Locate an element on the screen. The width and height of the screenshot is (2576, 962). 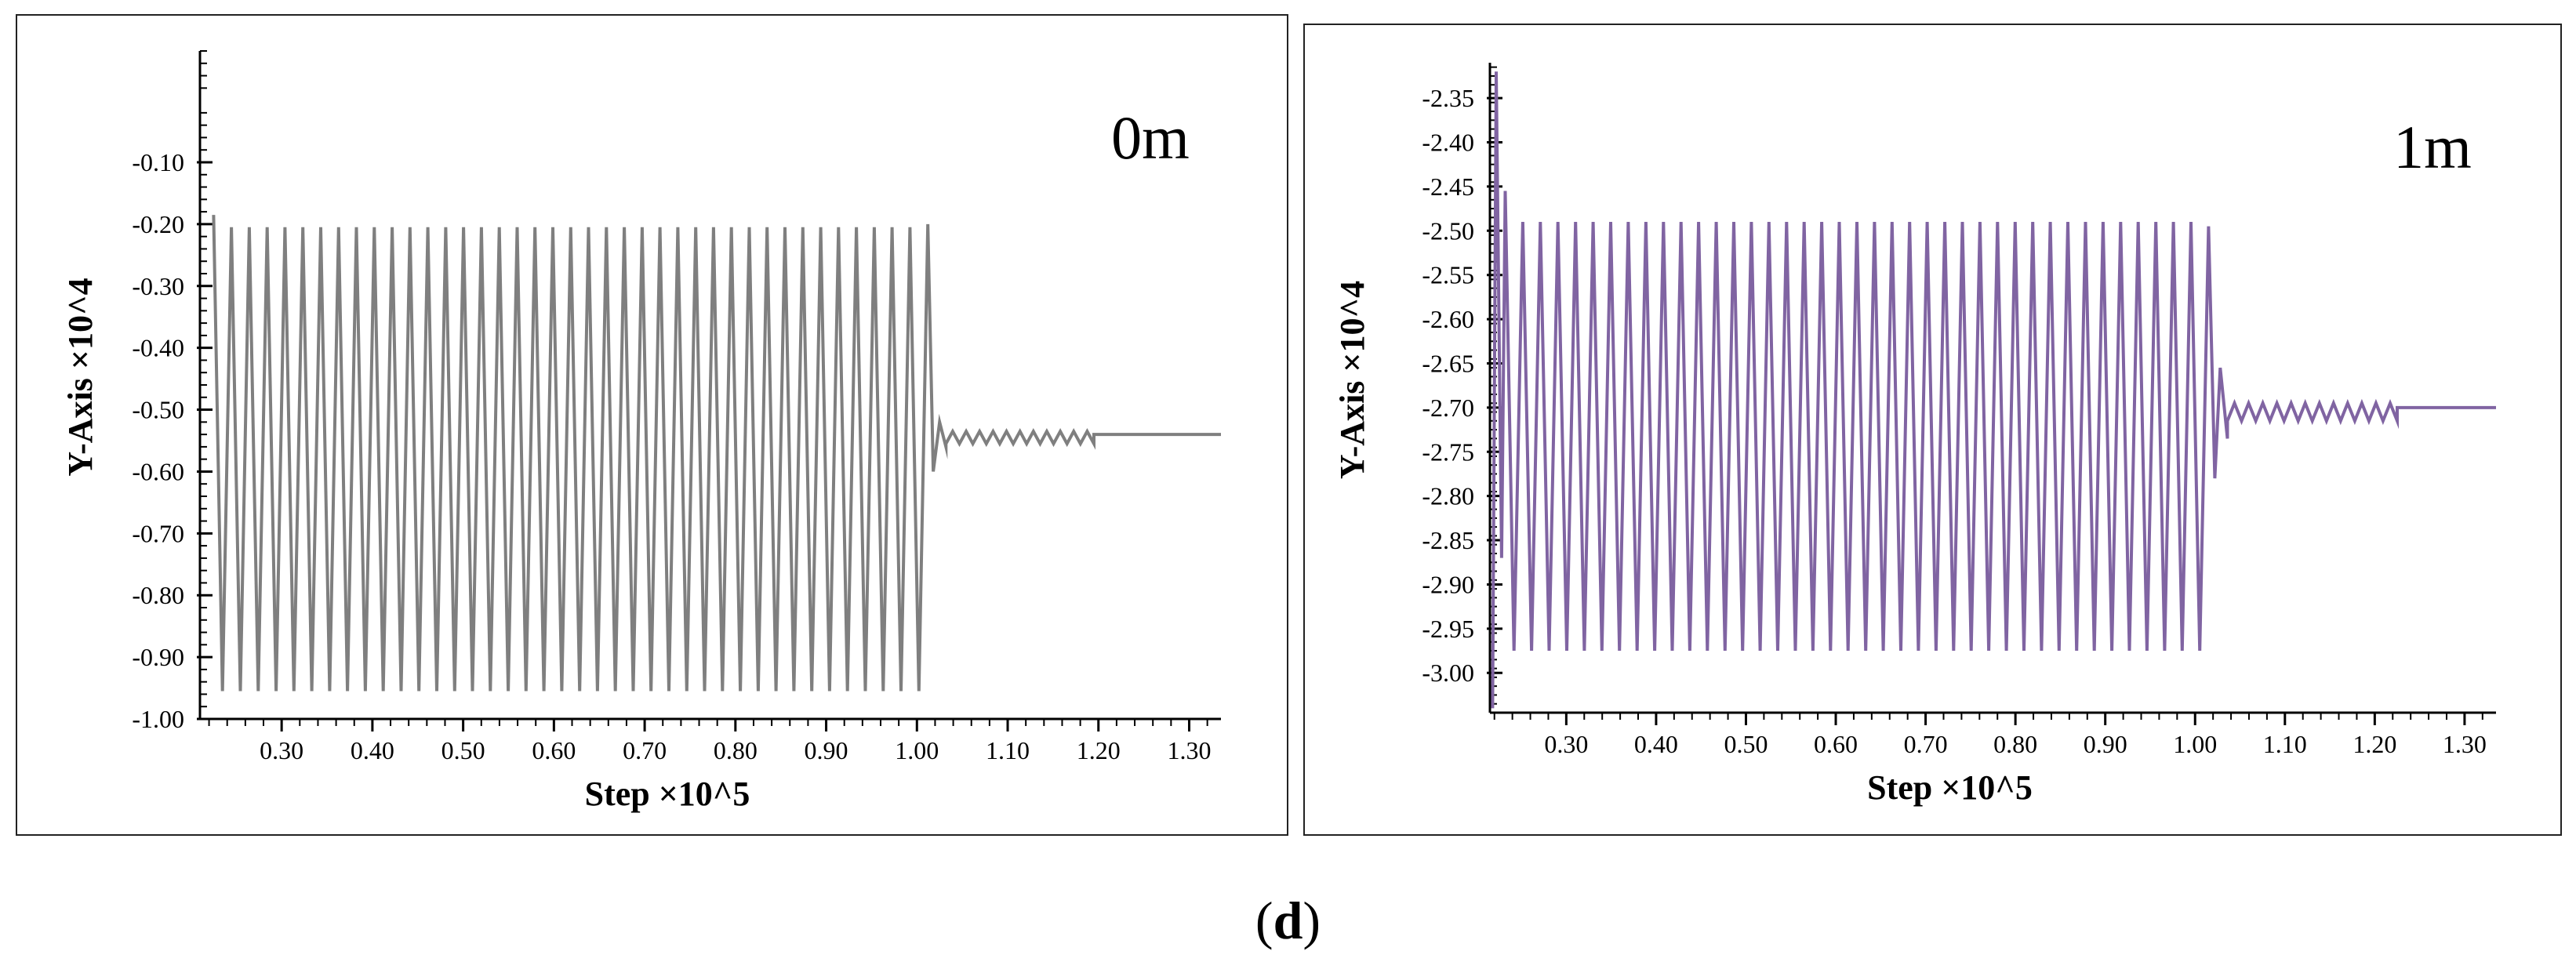
y-tick-label: -0.70 is located at coordinates (158, 533).